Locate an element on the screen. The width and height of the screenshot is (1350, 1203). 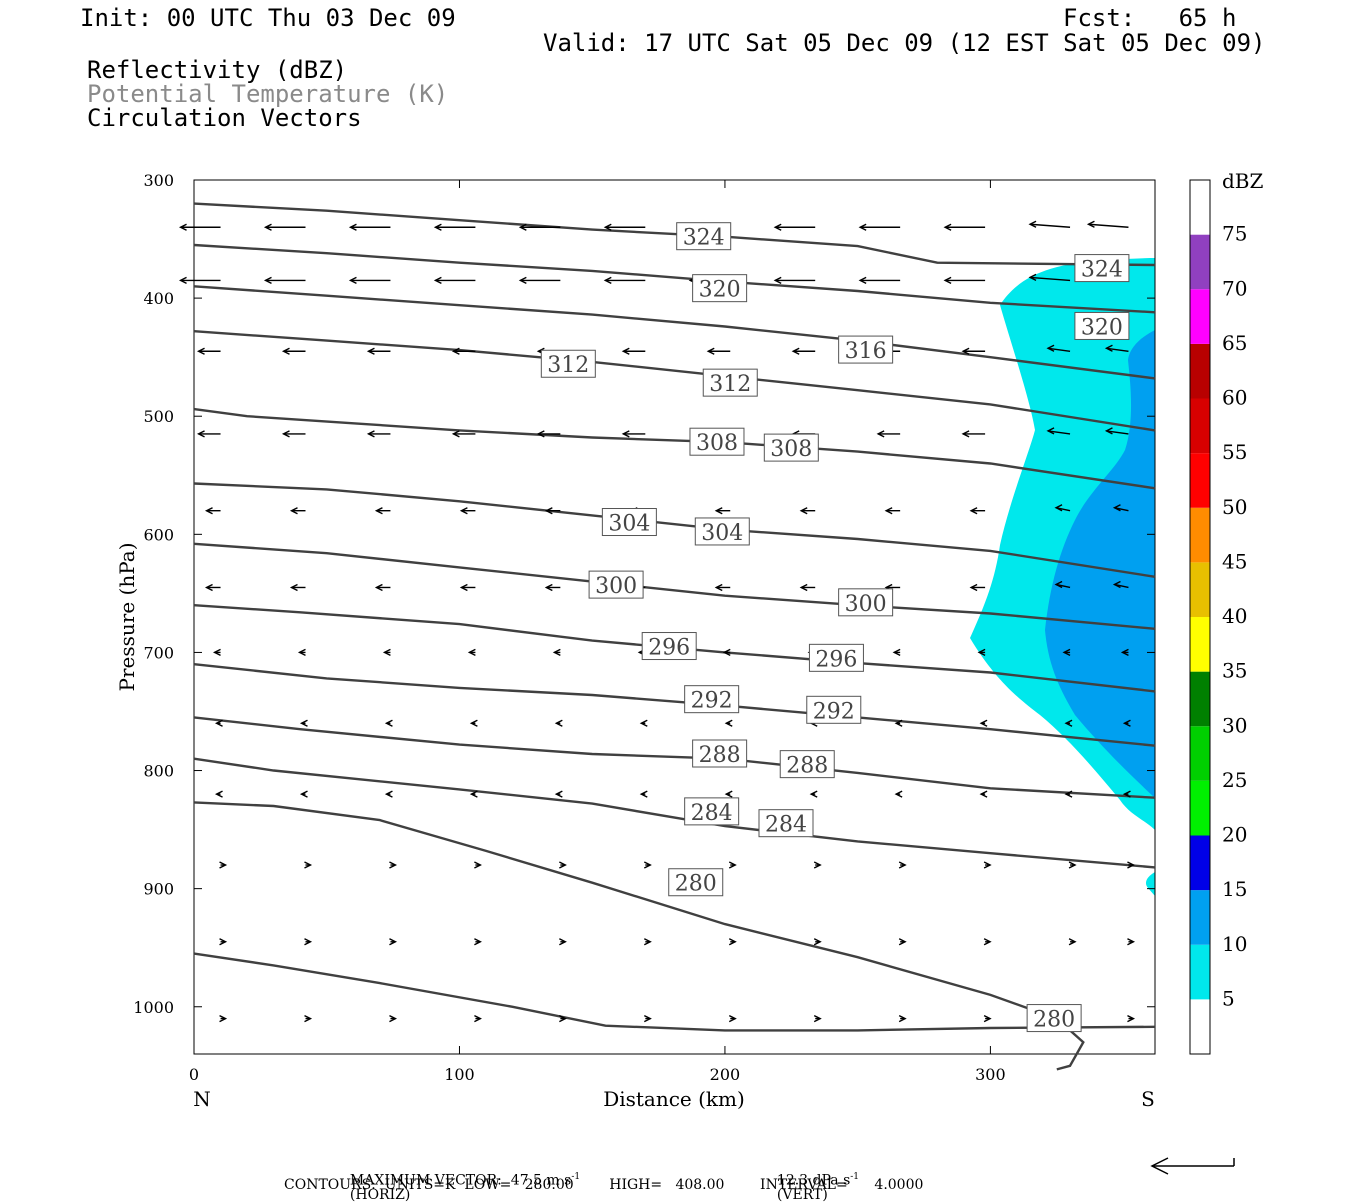
contour-label-320: 320 is located at coordinates (720, 290).